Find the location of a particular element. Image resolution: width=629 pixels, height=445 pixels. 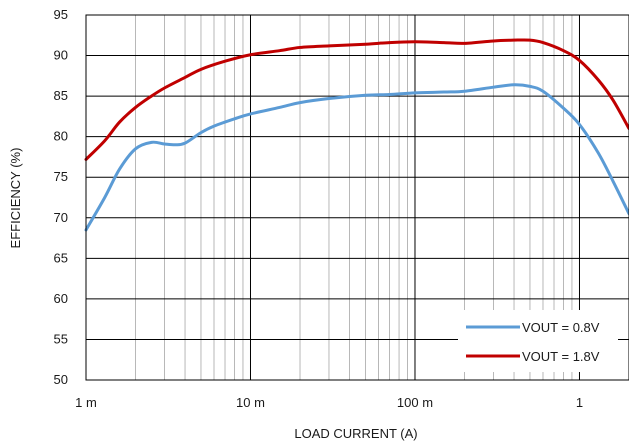

x-tick-label: 1 m is located at coordinates (86, 402).